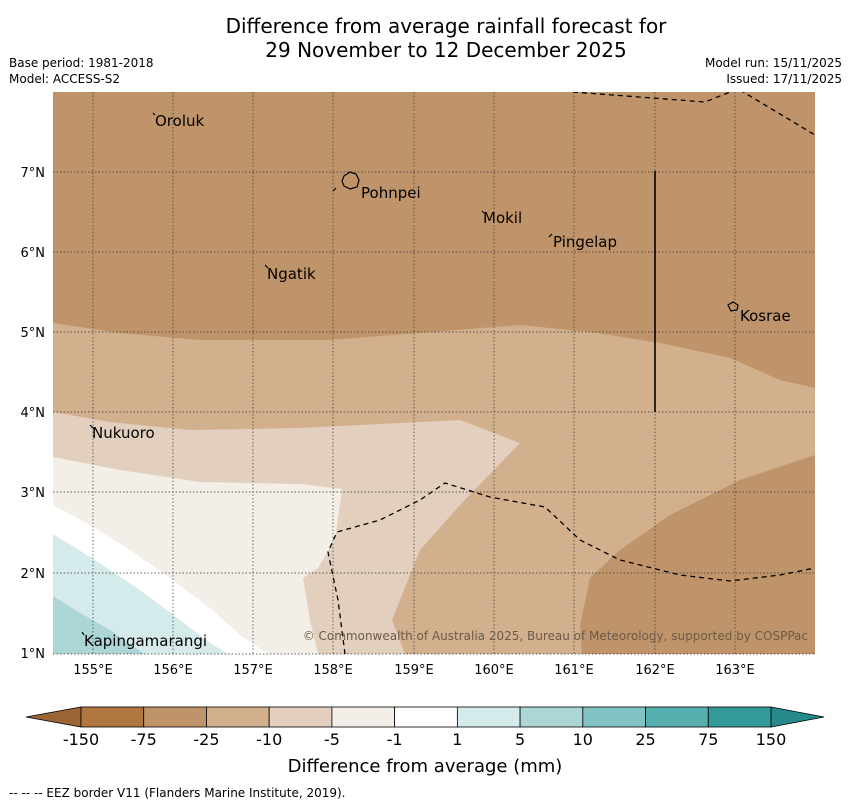  What do you see at coordinates (771, 739) in the screenshot?
I see `colorbar-tick-label: 150` at bounding box center [771, 739].